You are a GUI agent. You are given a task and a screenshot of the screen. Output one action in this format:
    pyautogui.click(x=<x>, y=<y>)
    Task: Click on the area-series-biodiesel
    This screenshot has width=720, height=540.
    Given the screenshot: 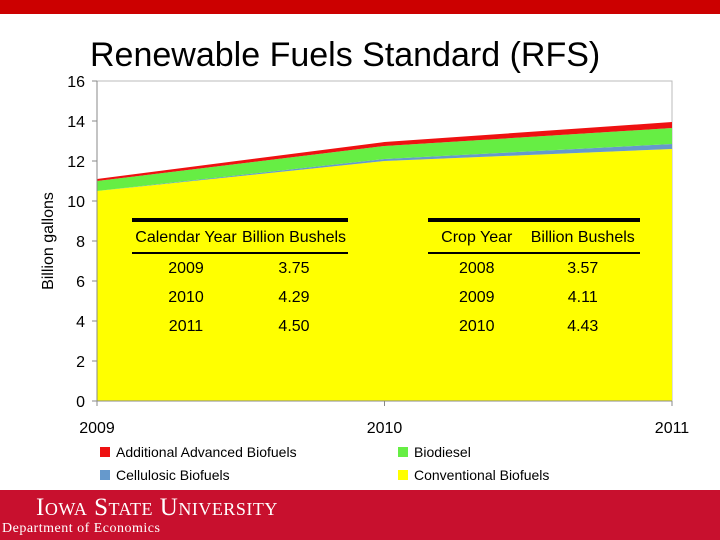 What is the action you would take?
    pyautogui.click(x=384, y=159)
    